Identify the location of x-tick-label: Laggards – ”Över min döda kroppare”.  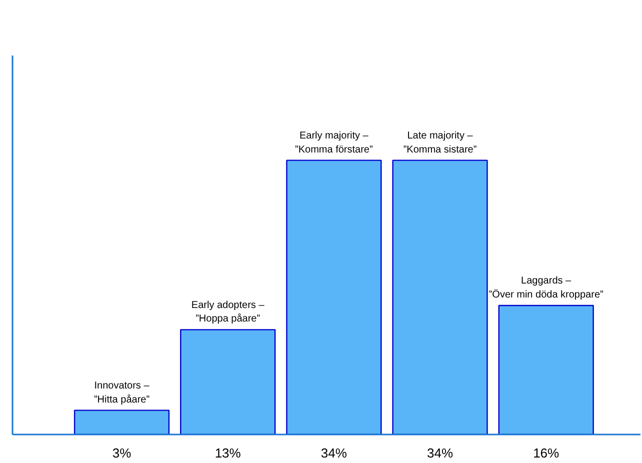
(546, 288).